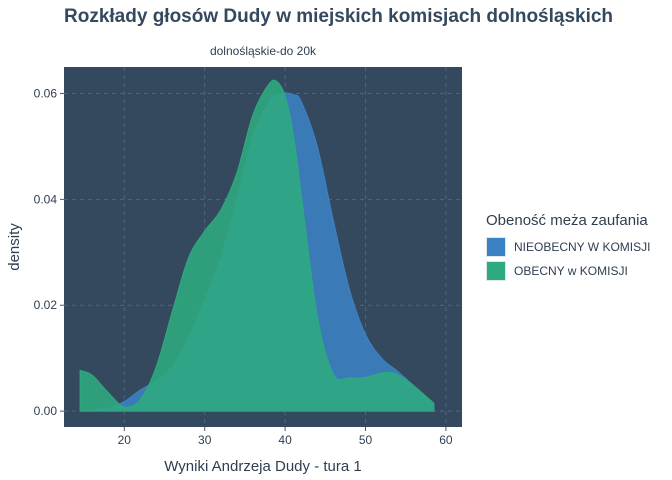 The image size is (672, 480). What do you see at coordinates (496, 247) in the screenshot?
I see `legend-swatch-nieobecny` at bounding box center [496, 247].